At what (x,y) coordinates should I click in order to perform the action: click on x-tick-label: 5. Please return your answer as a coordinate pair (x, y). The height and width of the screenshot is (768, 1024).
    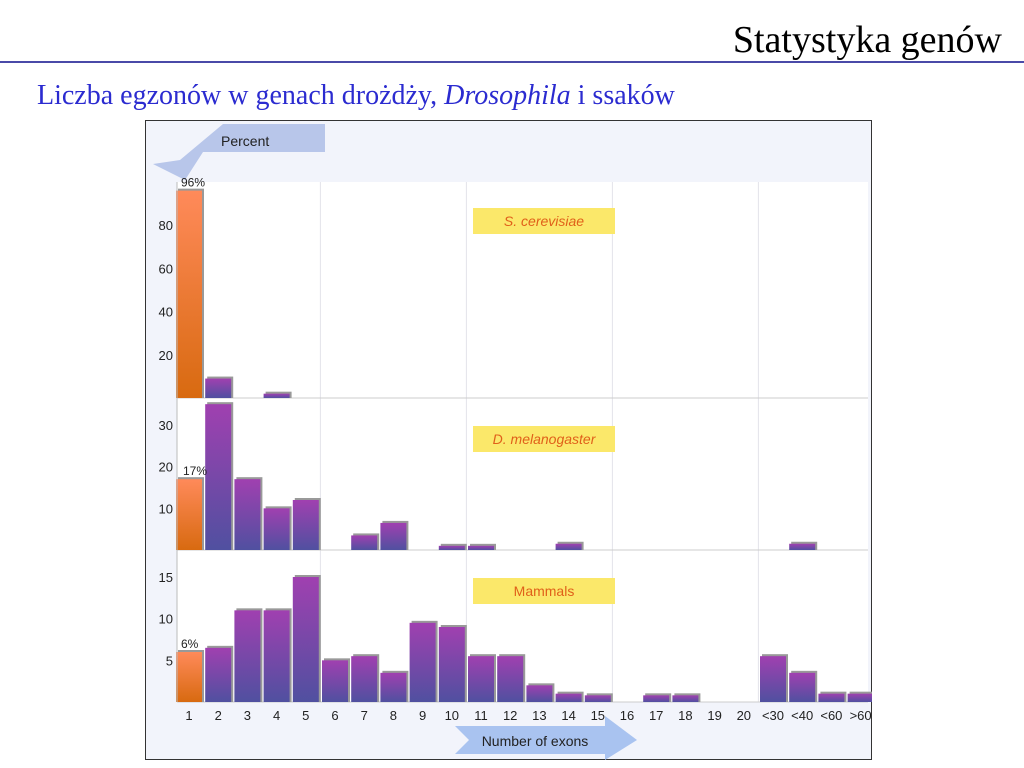
    Looking at the image, I should click on (305, 715).